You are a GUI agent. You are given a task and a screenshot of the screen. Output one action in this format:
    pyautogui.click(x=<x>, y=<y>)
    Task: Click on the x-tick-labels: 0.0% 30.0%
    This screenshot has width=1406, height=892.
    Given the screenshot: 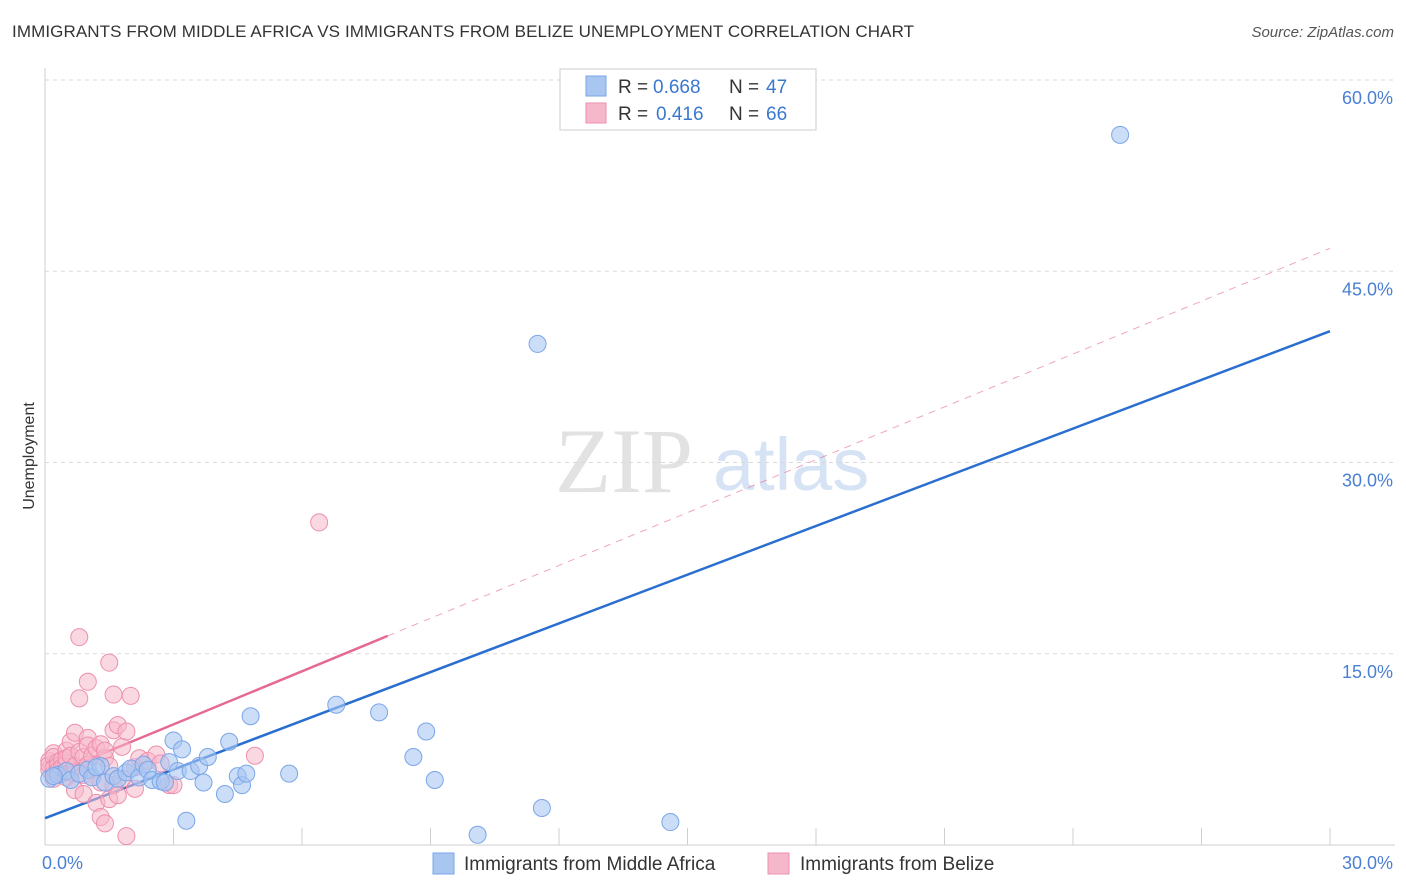 What is the action you would take?
    pyautogui.click(x=717, y=863)
    